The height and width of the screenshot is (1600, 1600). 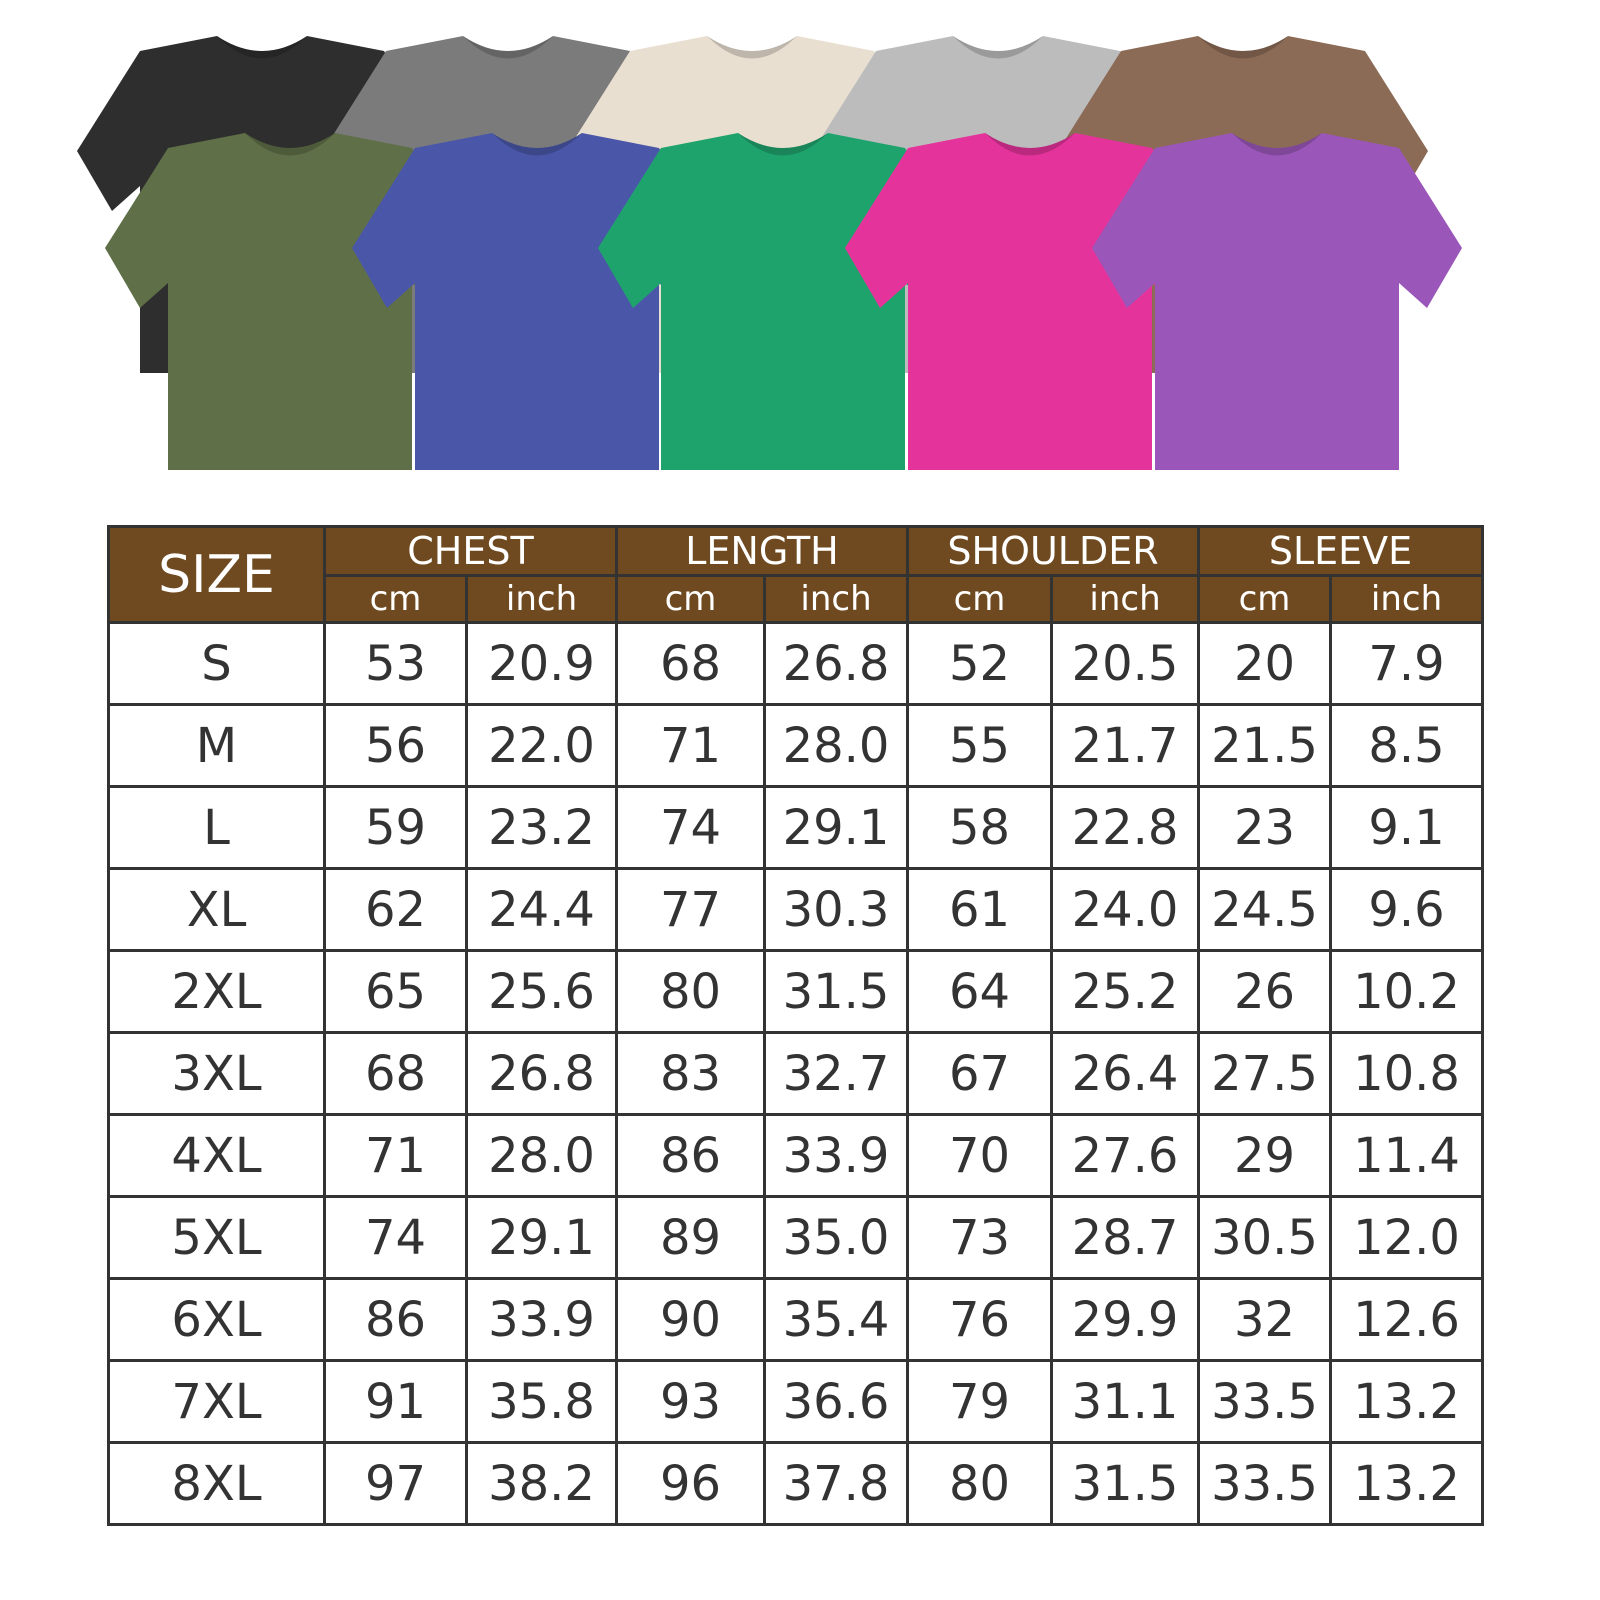 What do you see at coordinates (1125, 1155) in the screenshot?
I see `measurement-cell: 27.6` at bounding box center [1125, 1155].